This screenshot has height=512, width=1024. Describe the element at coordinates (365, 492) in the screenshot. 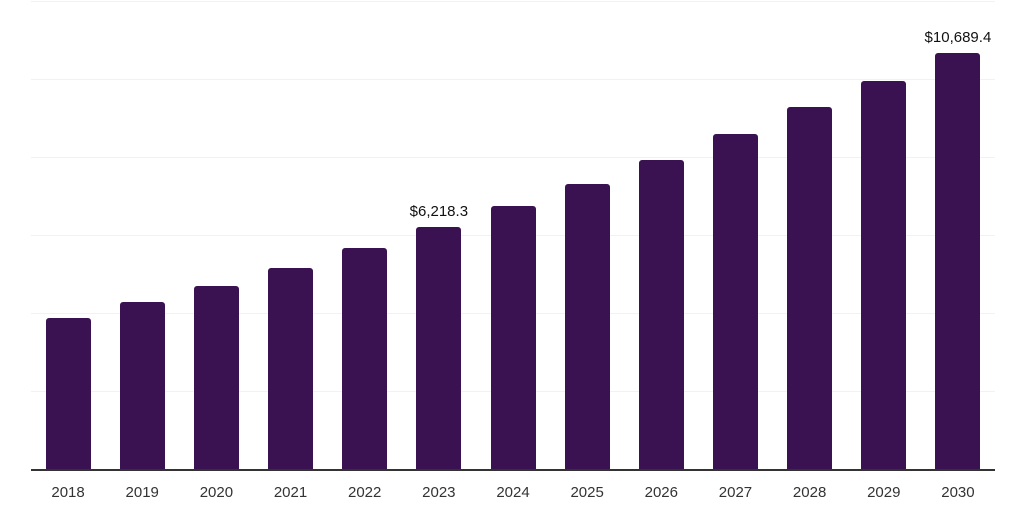

I see `x-tick-label-2022: 2022` at that location.